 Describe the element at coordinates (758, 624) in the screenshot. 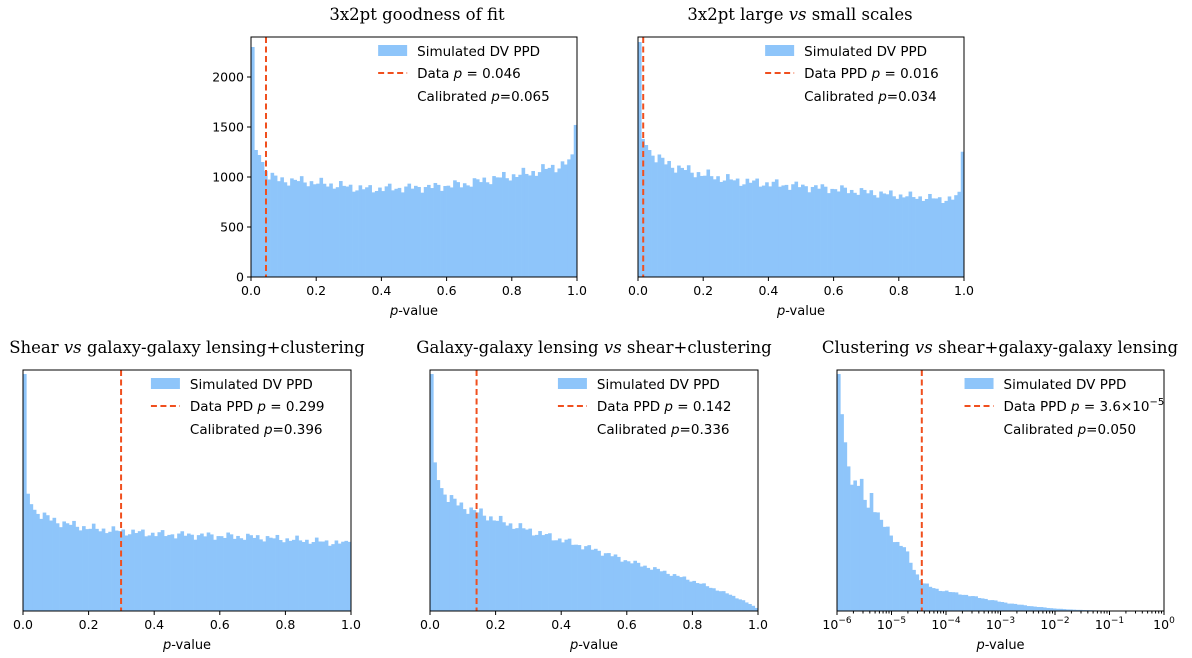

I see `x-tick-label: 1.0` at that location.